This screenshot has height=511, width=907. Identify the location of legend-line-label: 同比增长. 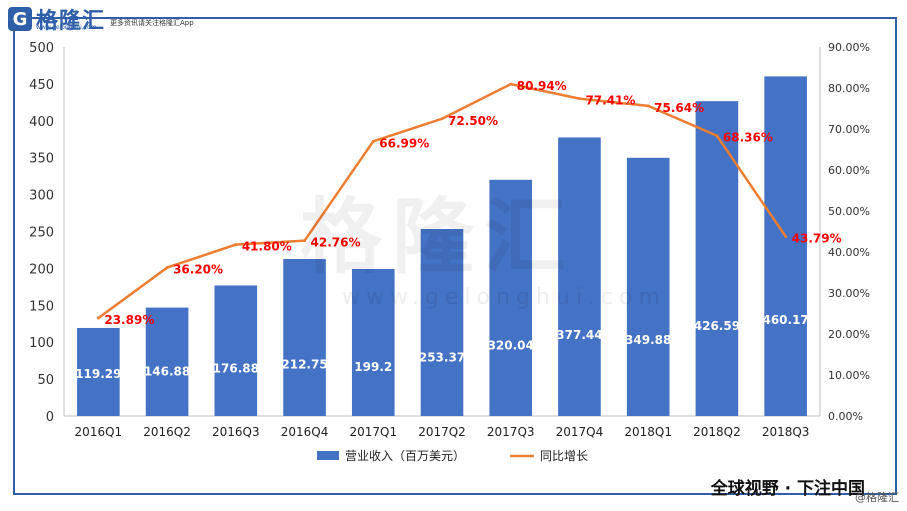
(564, 456).